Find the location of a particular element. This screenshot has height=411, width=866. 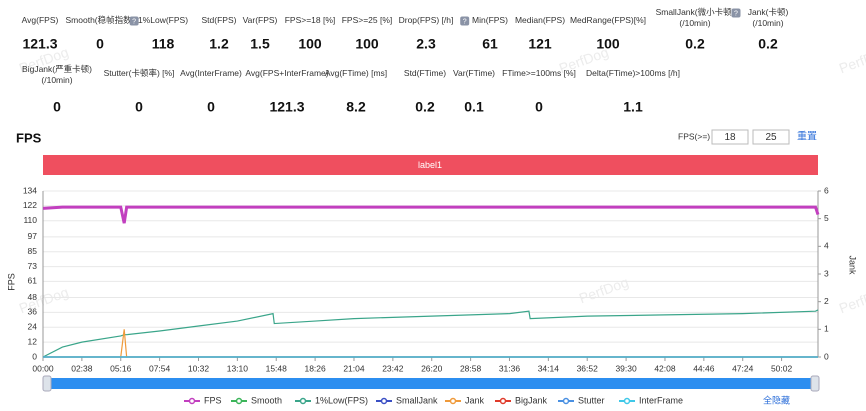

metric-value: 121 is located at coordinates (540, 44).